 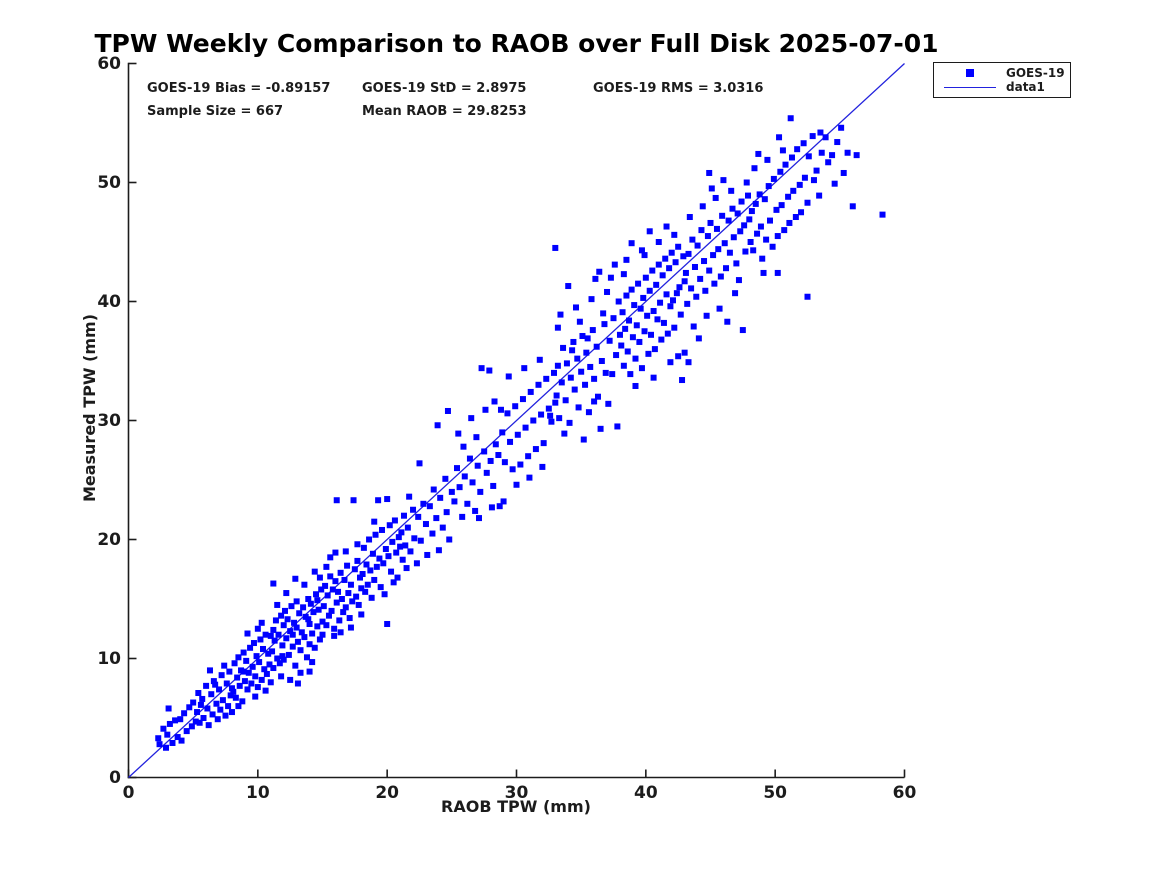 I want to click on x-tick-label: 60, so click(x=904, y=793).